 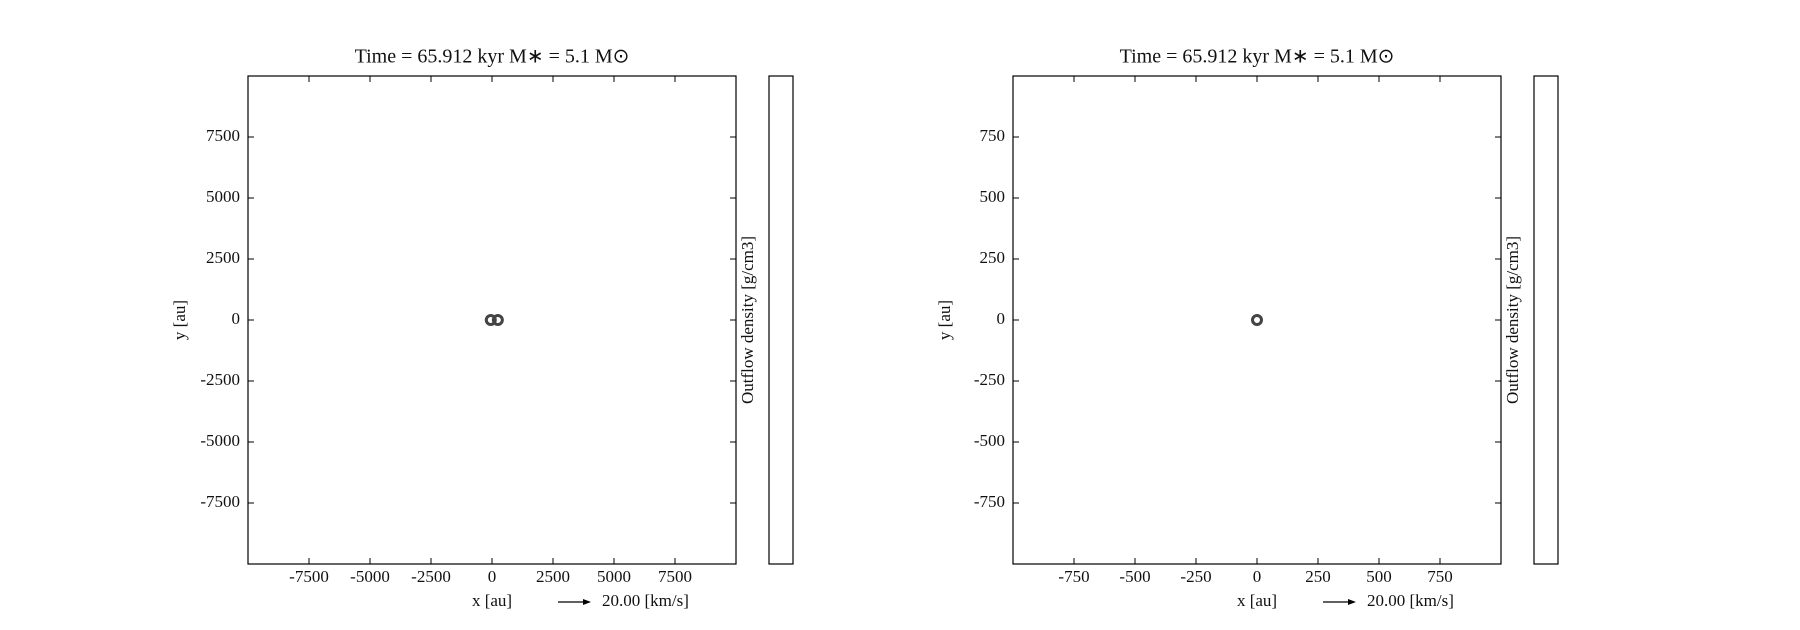 What do you see at coordinates (989, 379) in the screenshot?
I see `y-tick-label: -250` at bounding box center [989, 379].